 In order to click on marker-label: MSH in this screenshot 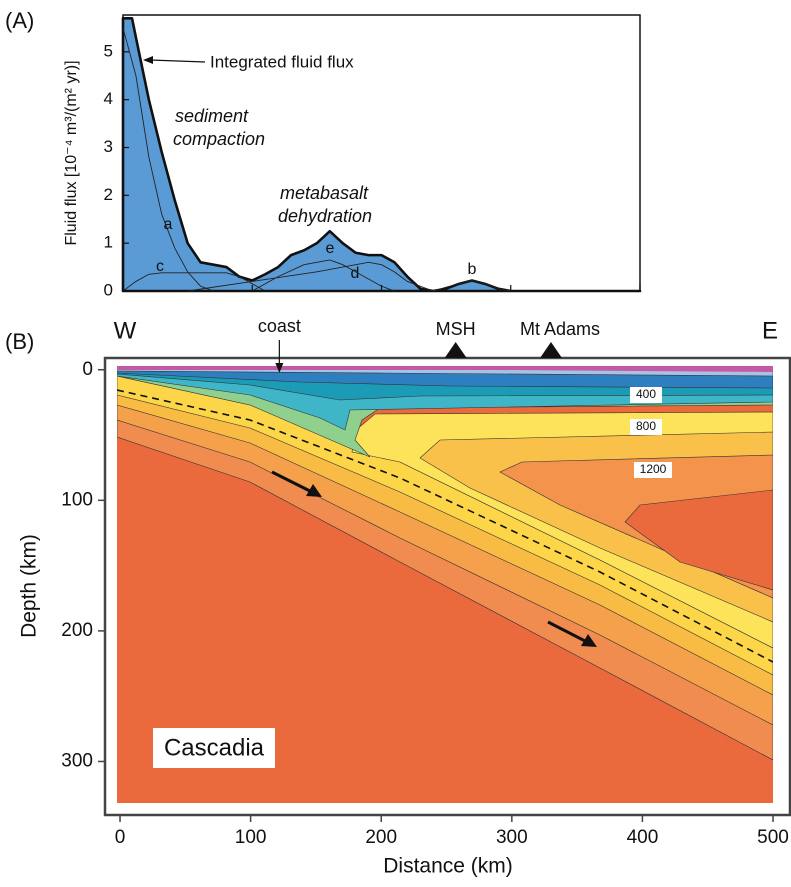, I will do `click(456, 329)`.